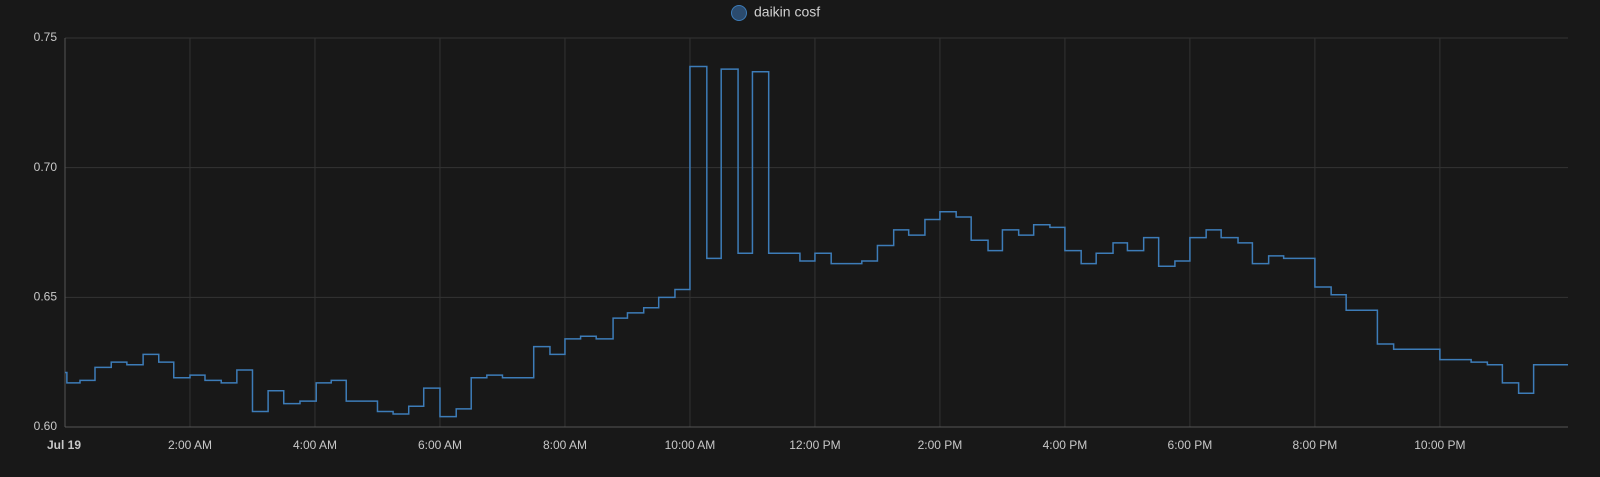 This screenshot has width=1600, height=477. Describe the element at coordinates (1315, 445) in the screenshot. I see `x-tick-label: 8:00 PM` at that location.